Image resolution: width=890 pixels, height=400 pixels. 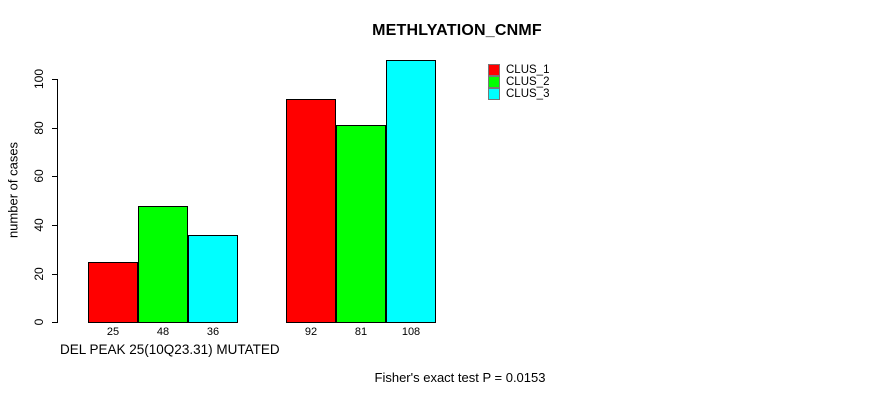 I want to click on legend-label: CLUS_1, so click(x=528, y=70).